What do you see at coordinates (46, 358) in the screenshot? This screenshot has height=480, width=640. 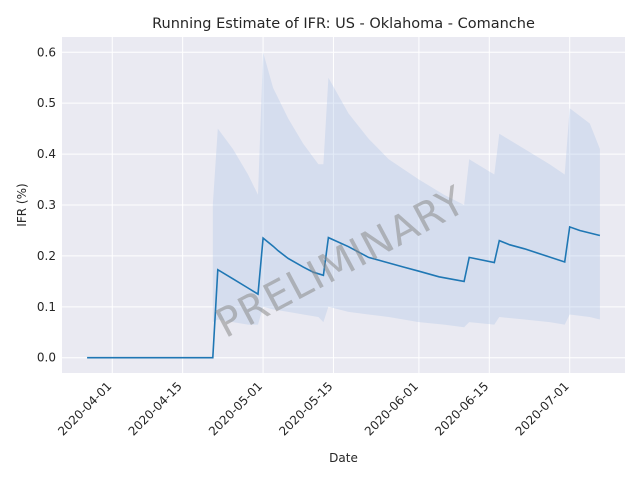 I see `y-tick-label: 0.0` at bounding box center [46, 358].